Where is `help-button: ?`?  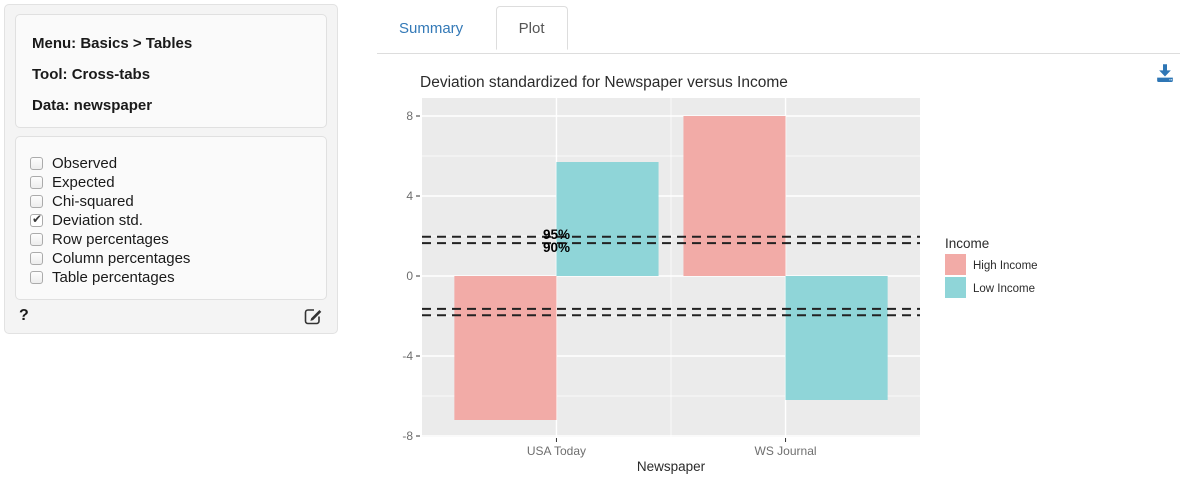
help-button: ? is located at coordinates (24, 315).